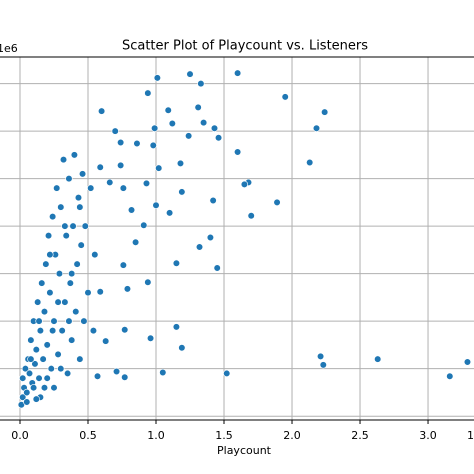  Describe the element at coordinates (245, 46) in the screenshot. I see `chart-title: Scatter Plot of Playcount vs. Listeners` at that location.